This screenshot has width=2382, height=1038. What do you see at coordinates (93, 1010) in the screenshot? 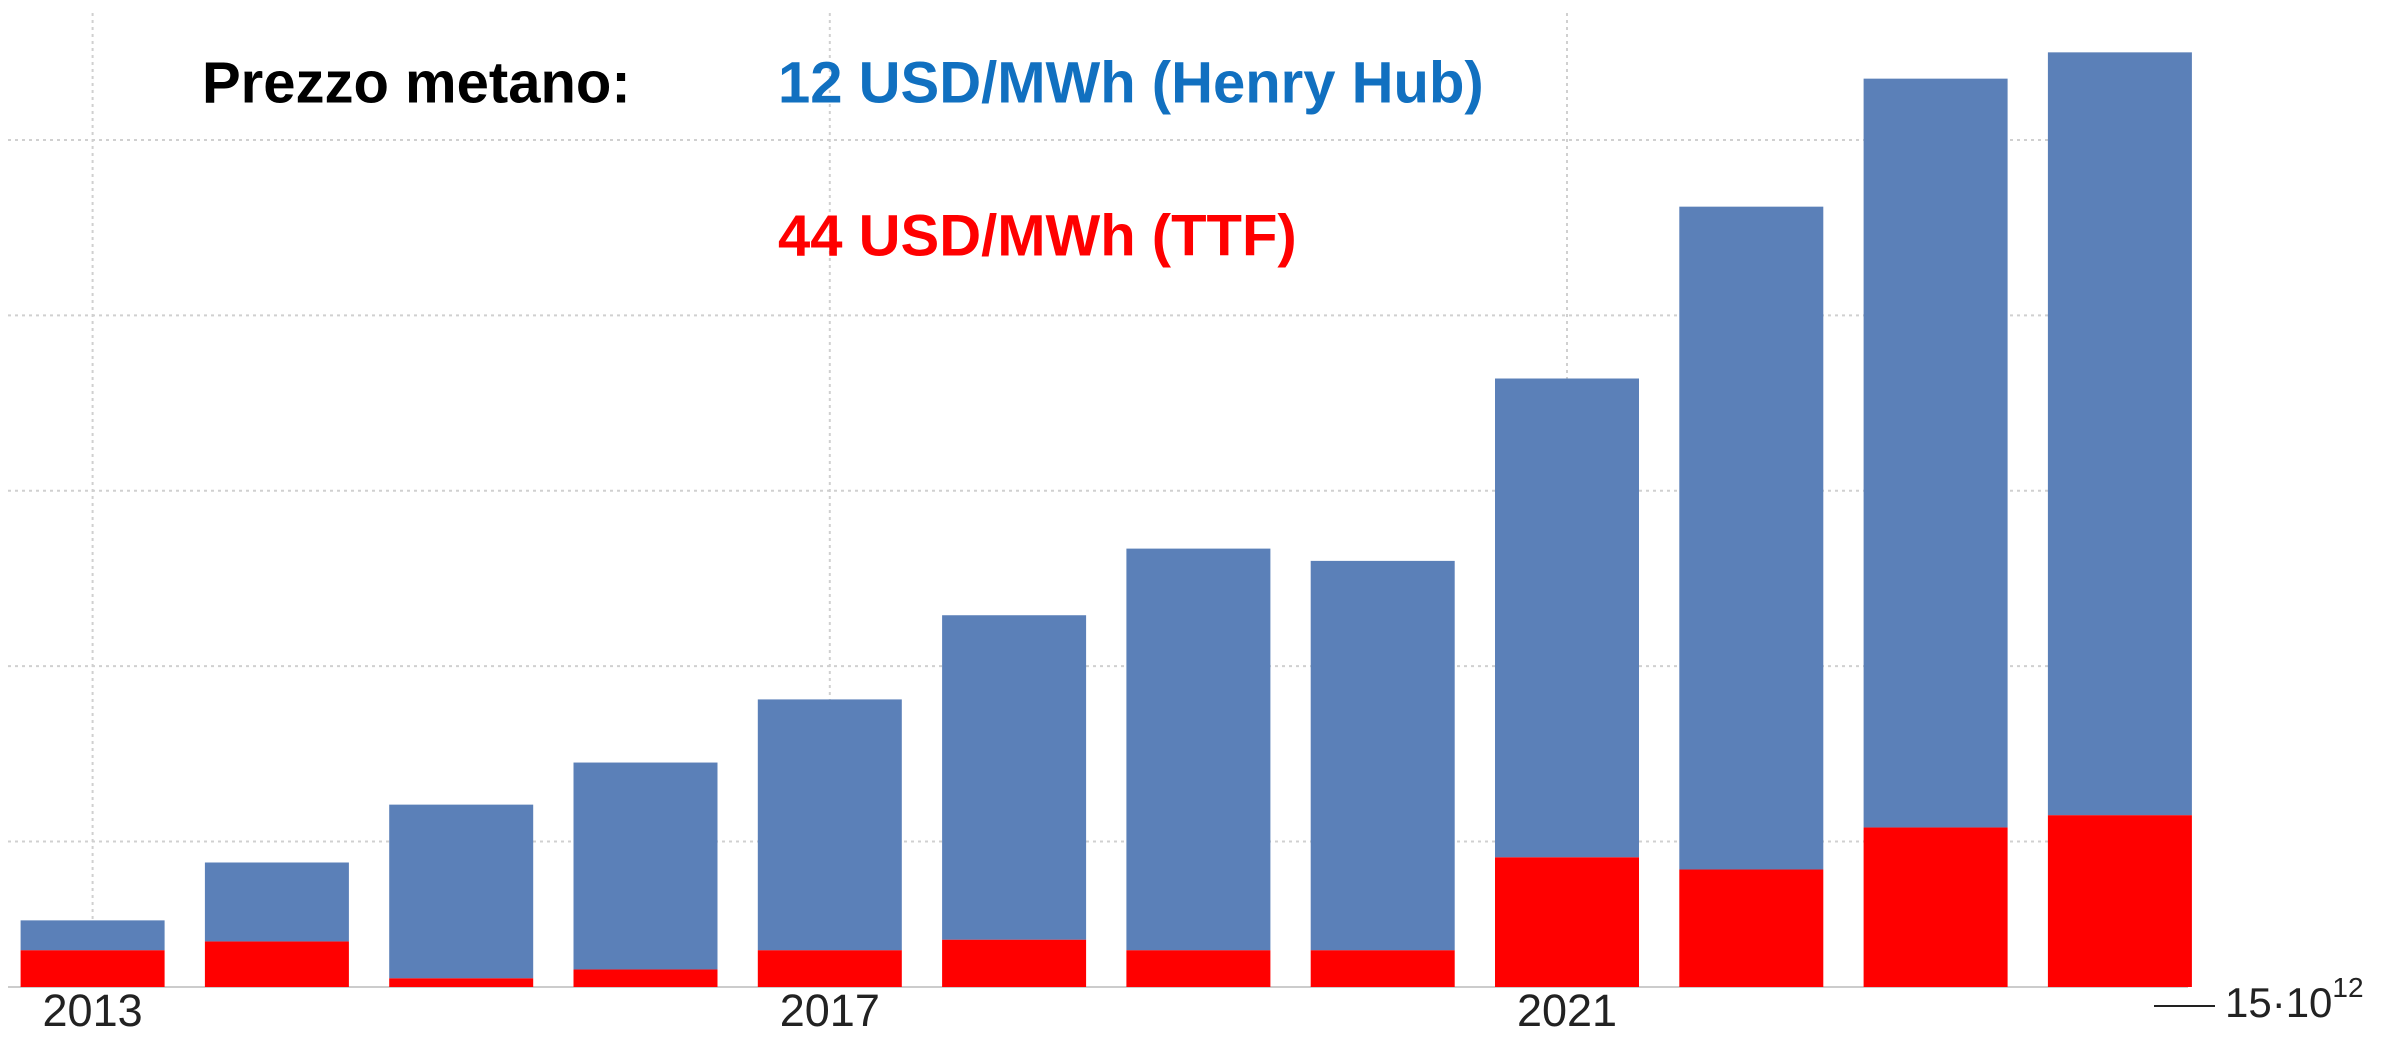
I see `x-tick-label: 2013` at bounding box center [93, 1010].